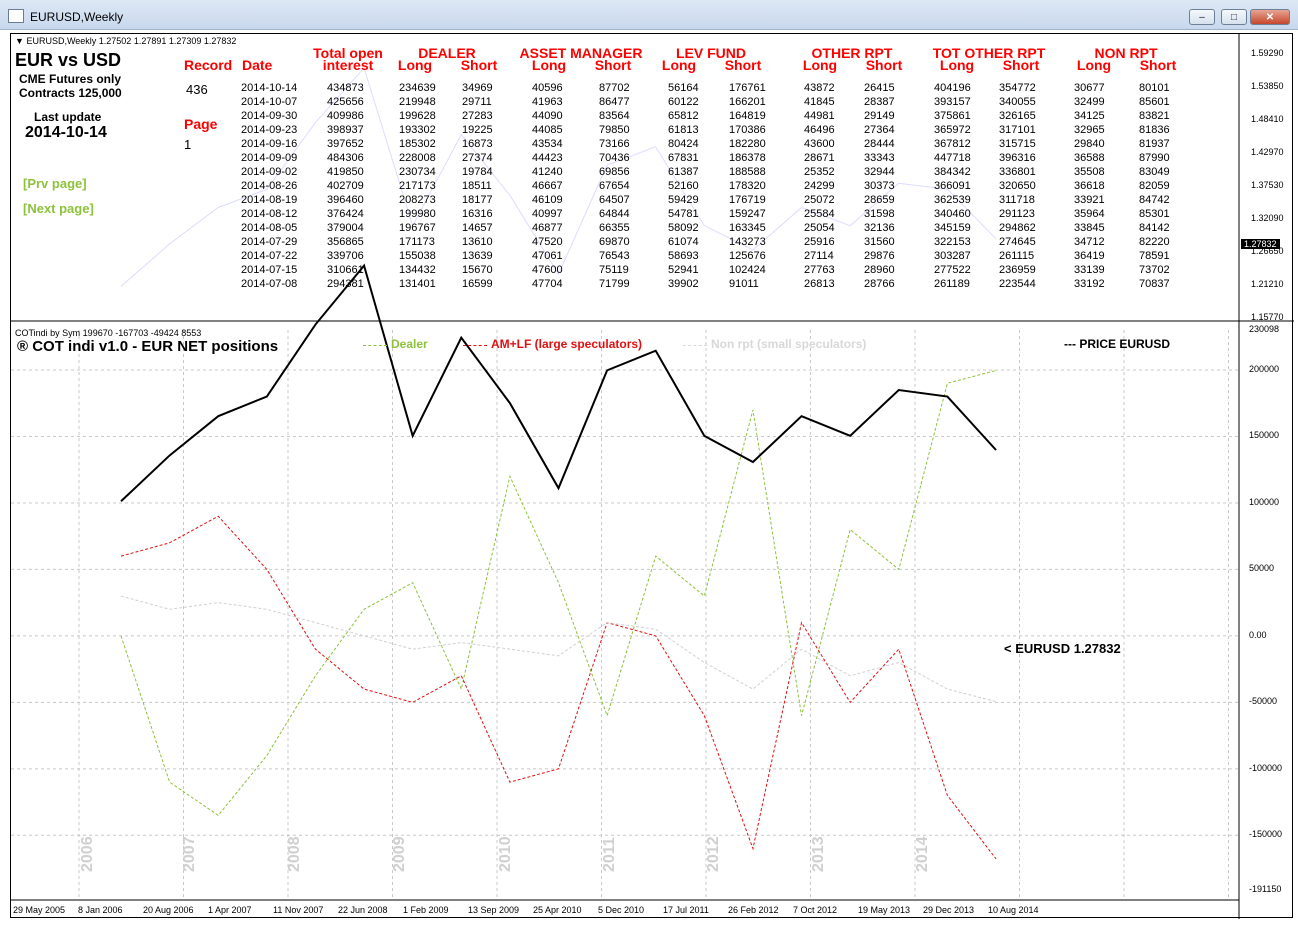 The width and height of the screenshot is (1298, 930). I want to click on table-cell: 58693, so click(683, 256).